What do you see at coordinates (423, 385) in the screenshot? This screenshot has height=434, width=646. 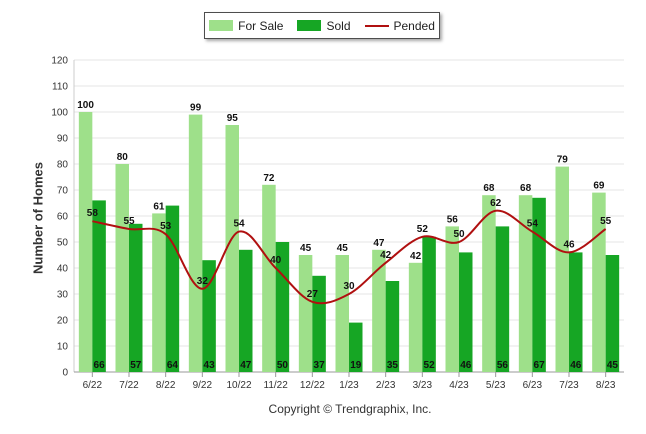 I see `x-tick-label: 3/23` at bounding box center [423, 385].